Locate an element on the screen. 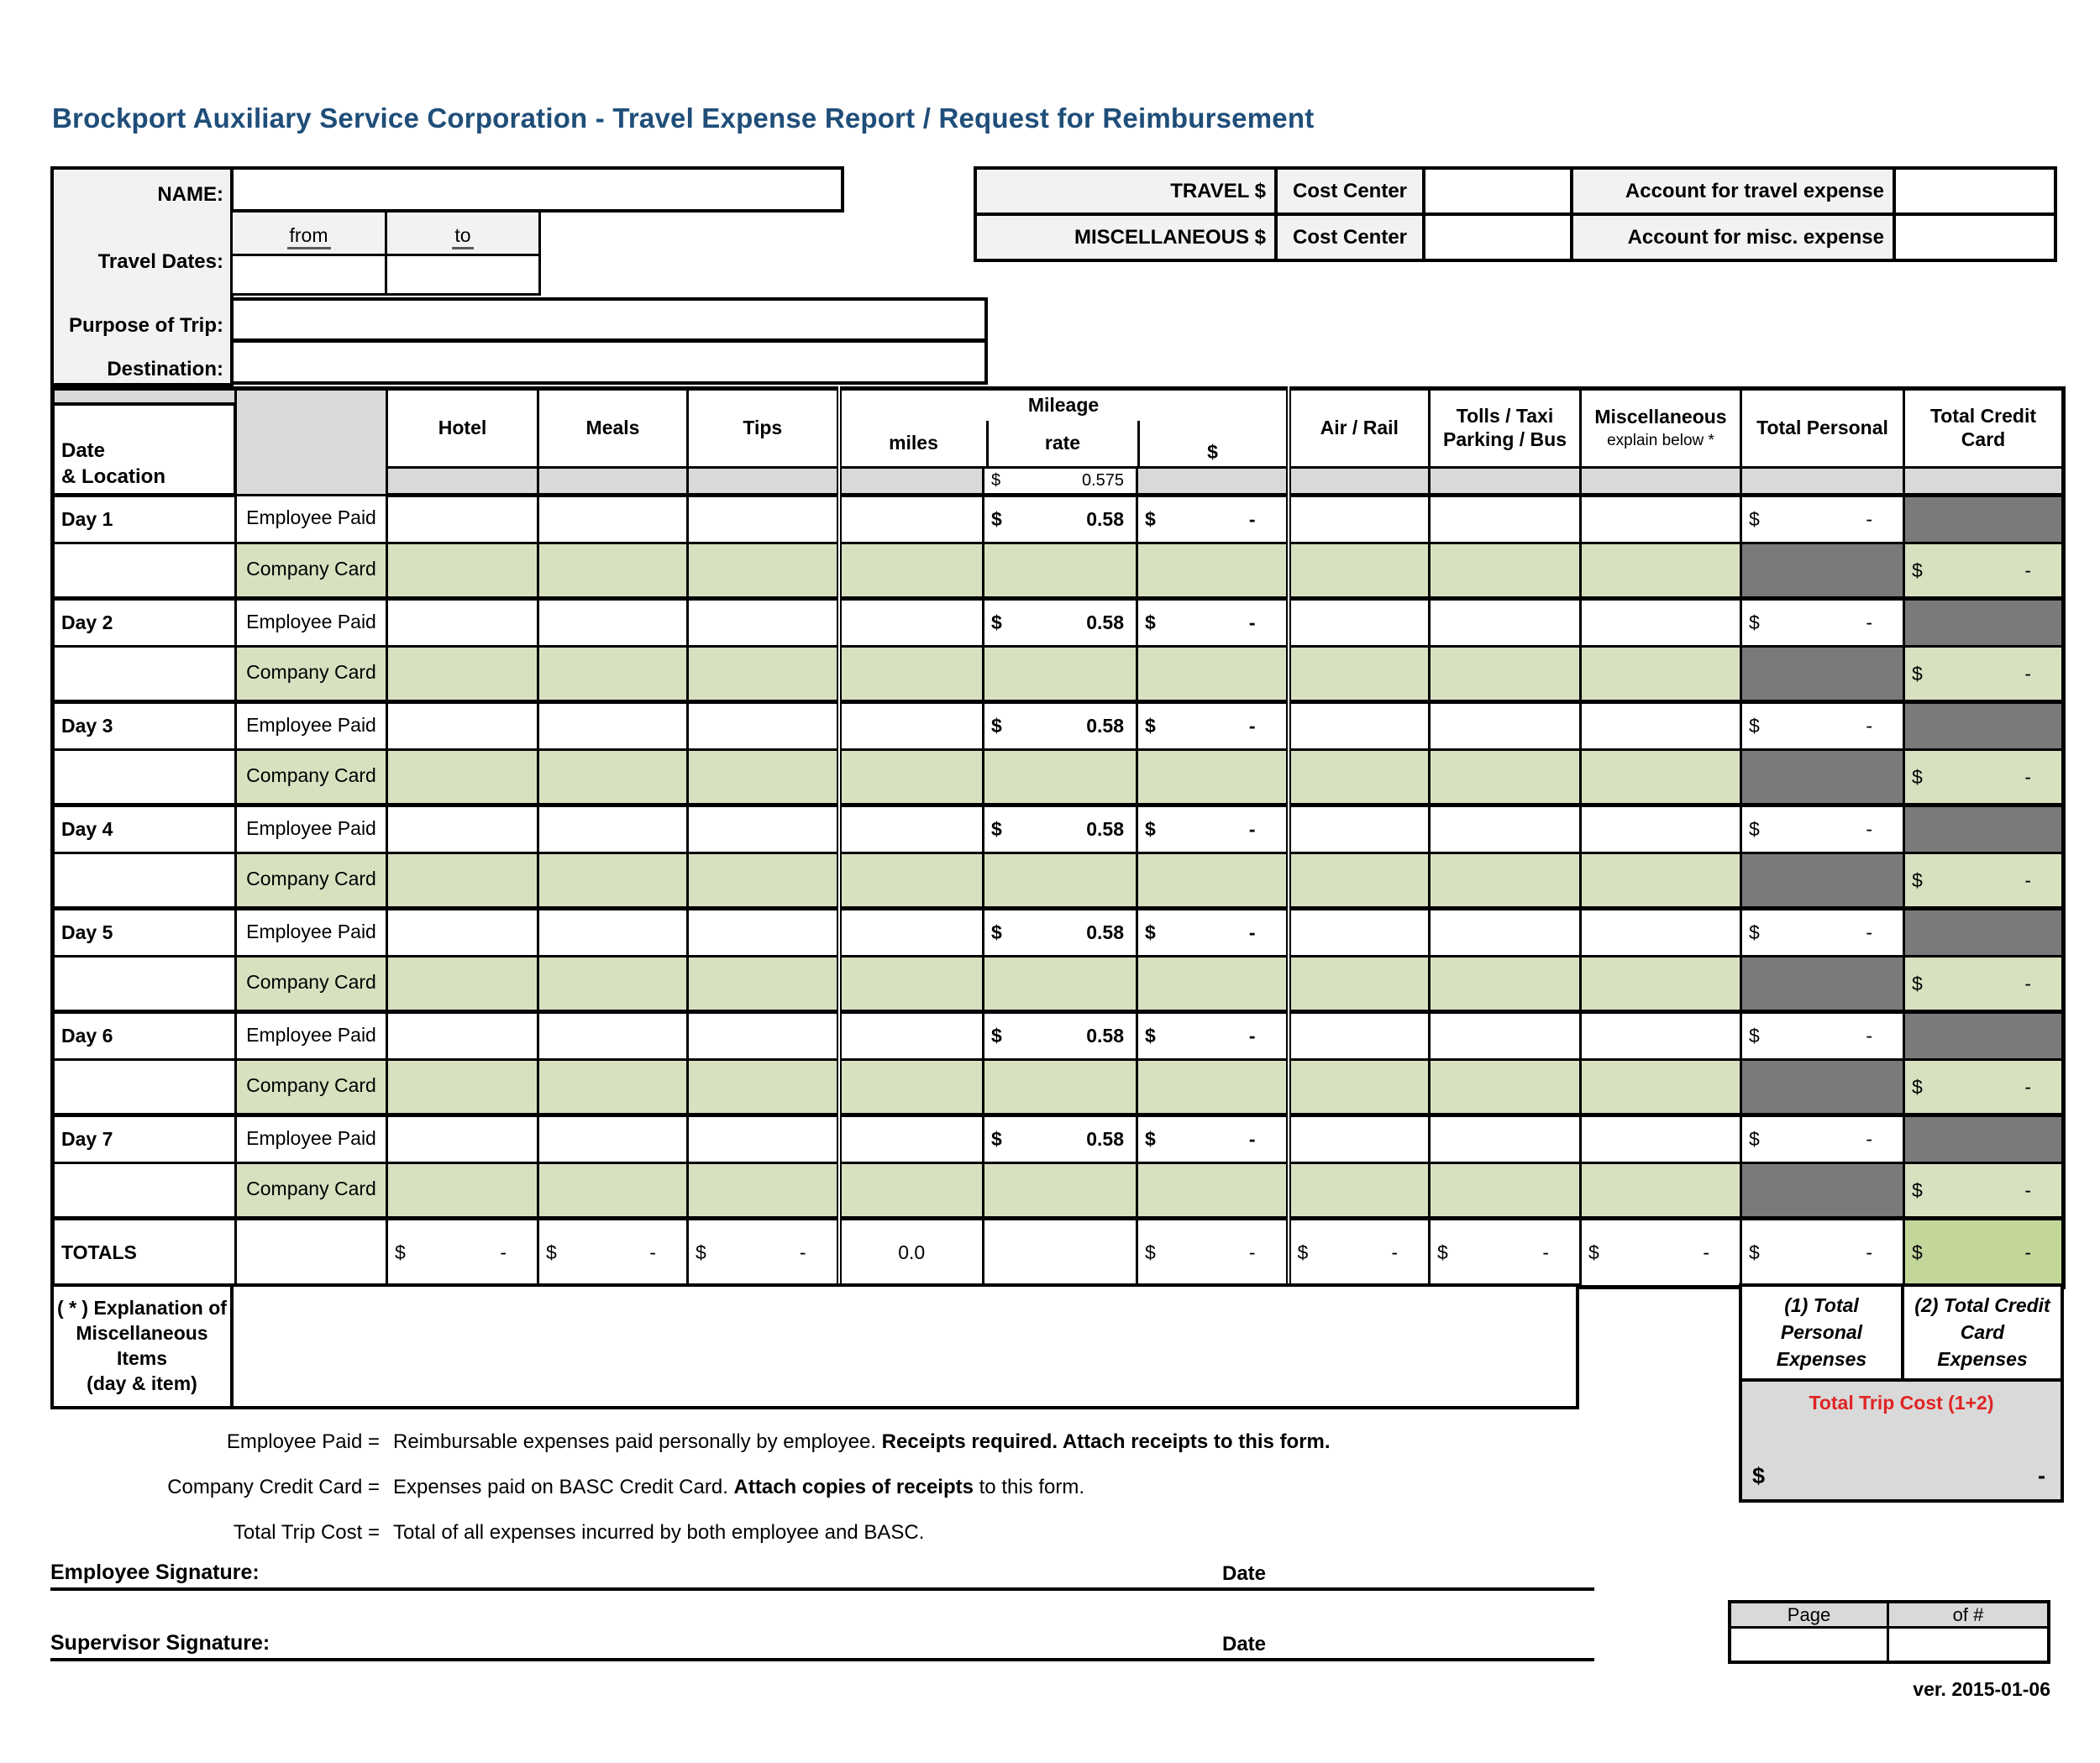 The height and width of the screenshot is (1763, 2100). from-date-field is located at coordinates (308, 275).